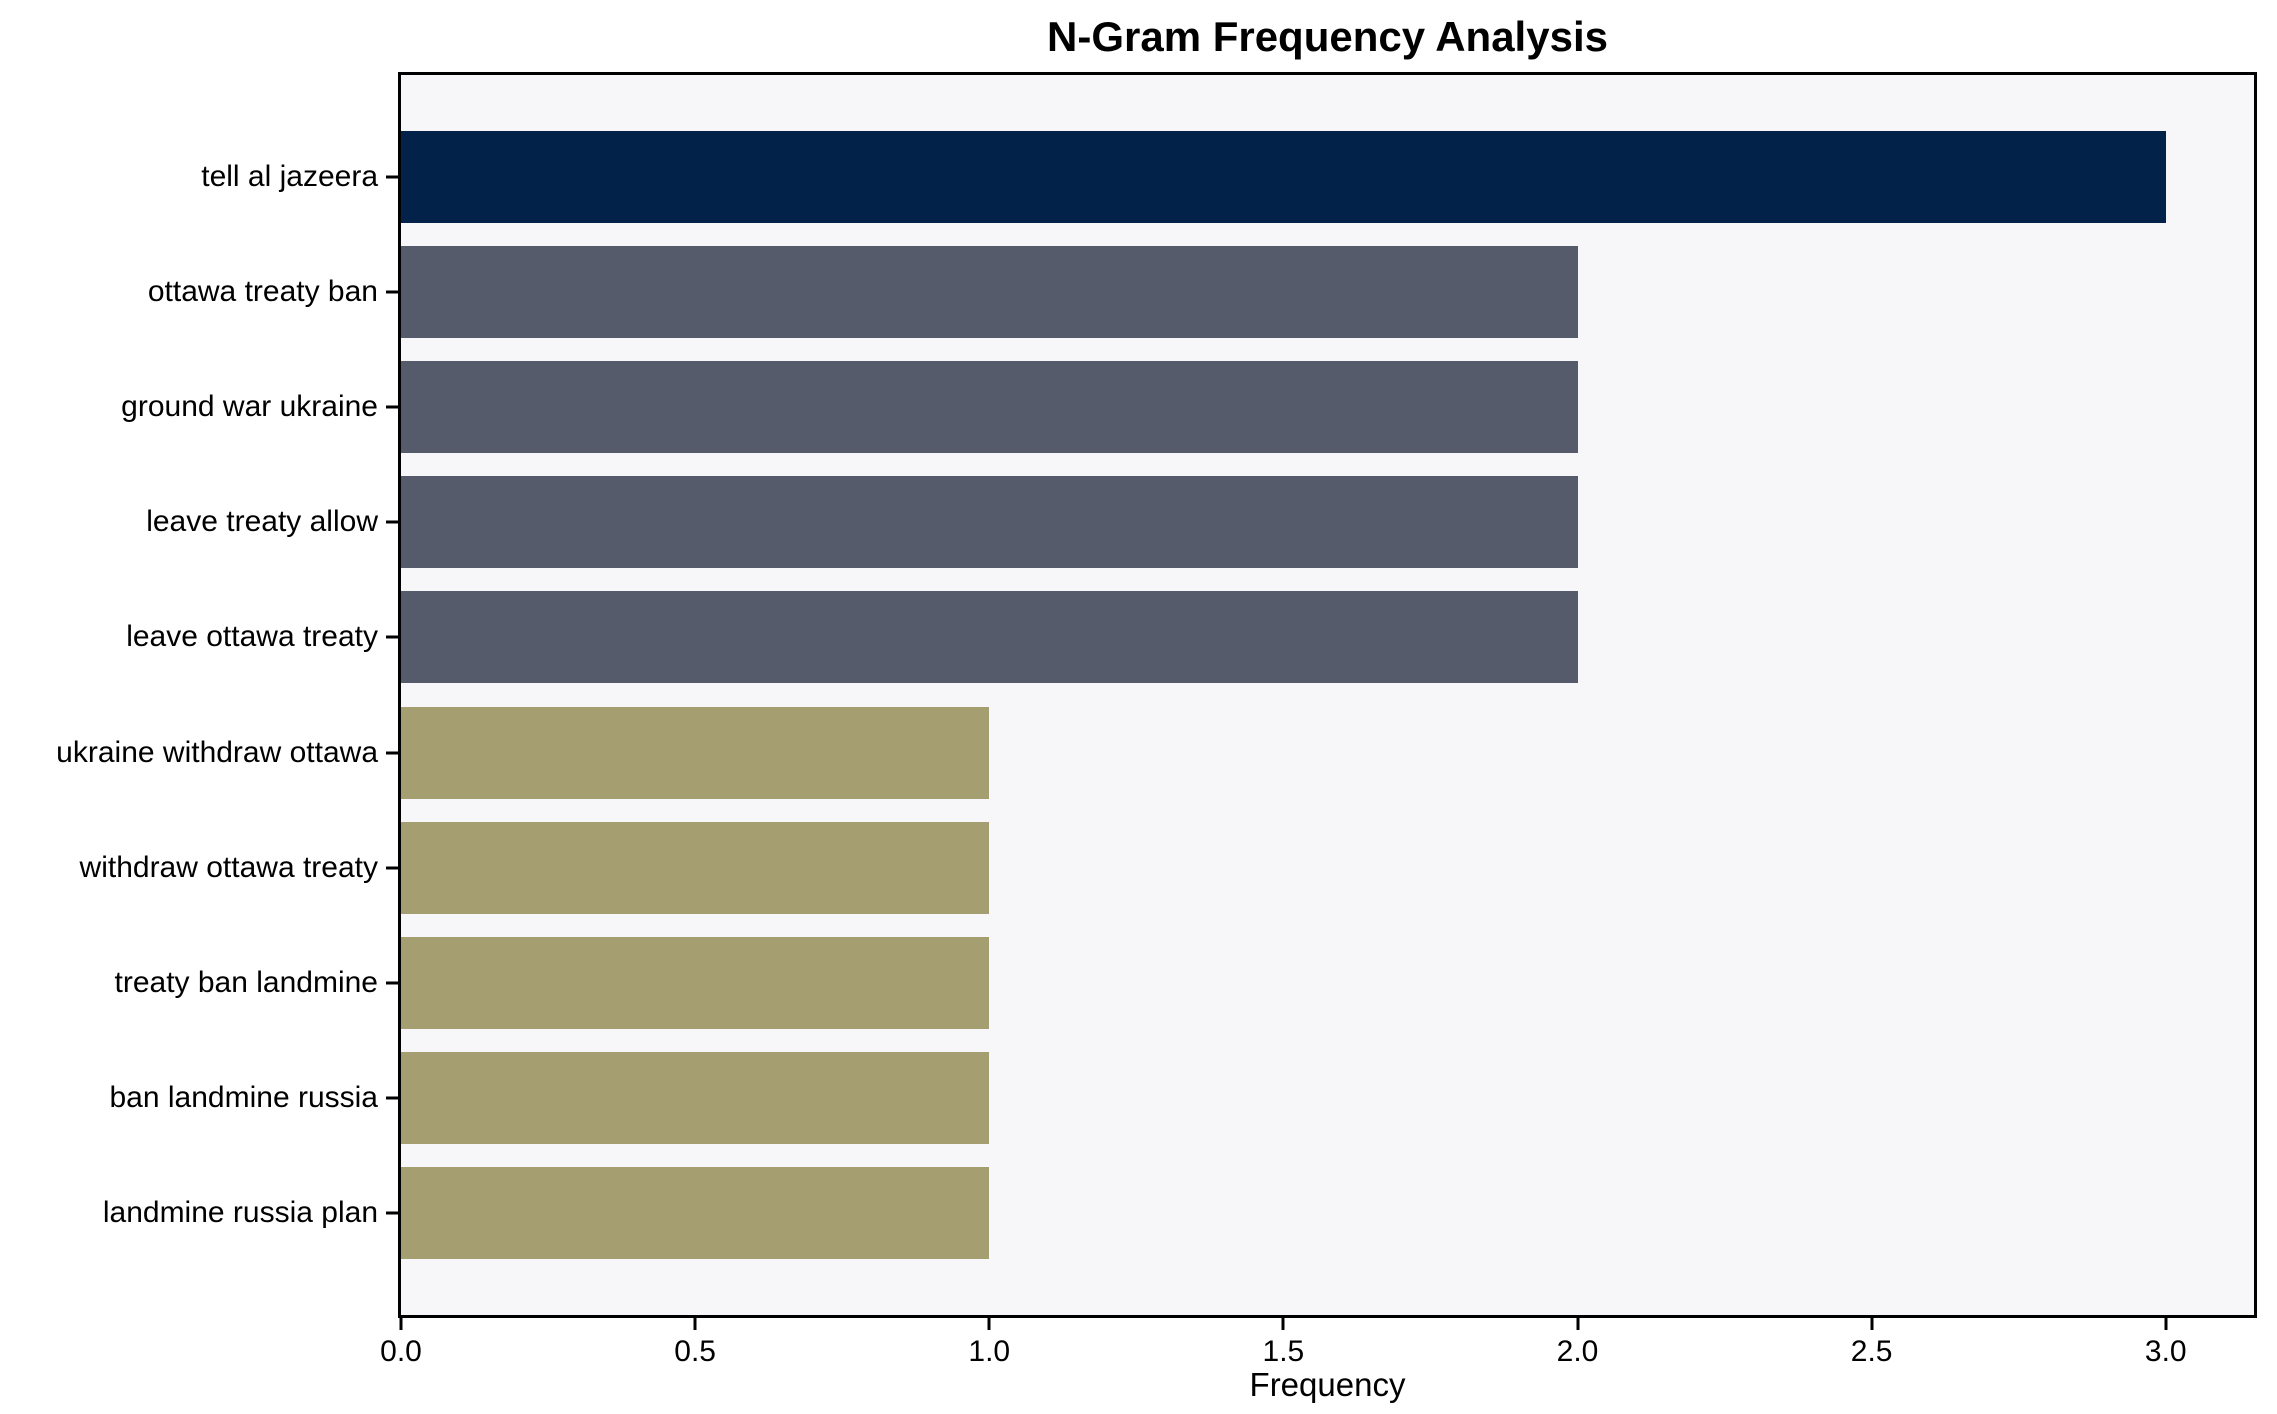 Image resolution: width=2277 pixels, height=1414 pixels. What do you see at coordinates (262, 292) in the screenshot?
I see `y-tick-label: ottawa treaty ban` at bounding box center [262, 292].